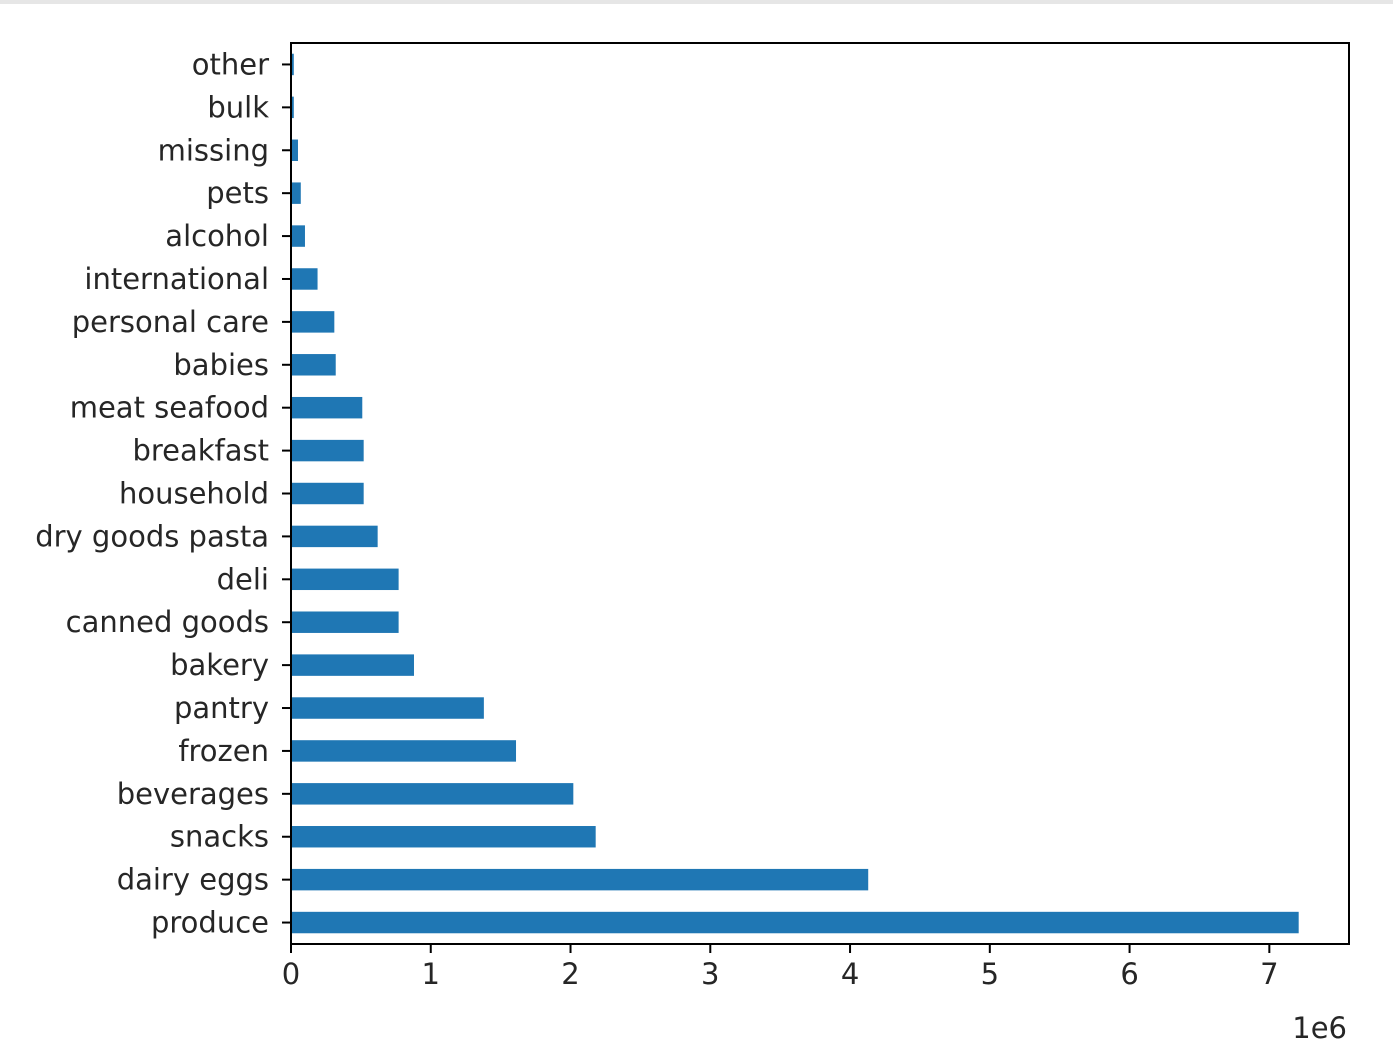  What do you see at coordinates (193, 794) in the screenshot?
I see `category-label: beverages` at bounding box center [193, 794].